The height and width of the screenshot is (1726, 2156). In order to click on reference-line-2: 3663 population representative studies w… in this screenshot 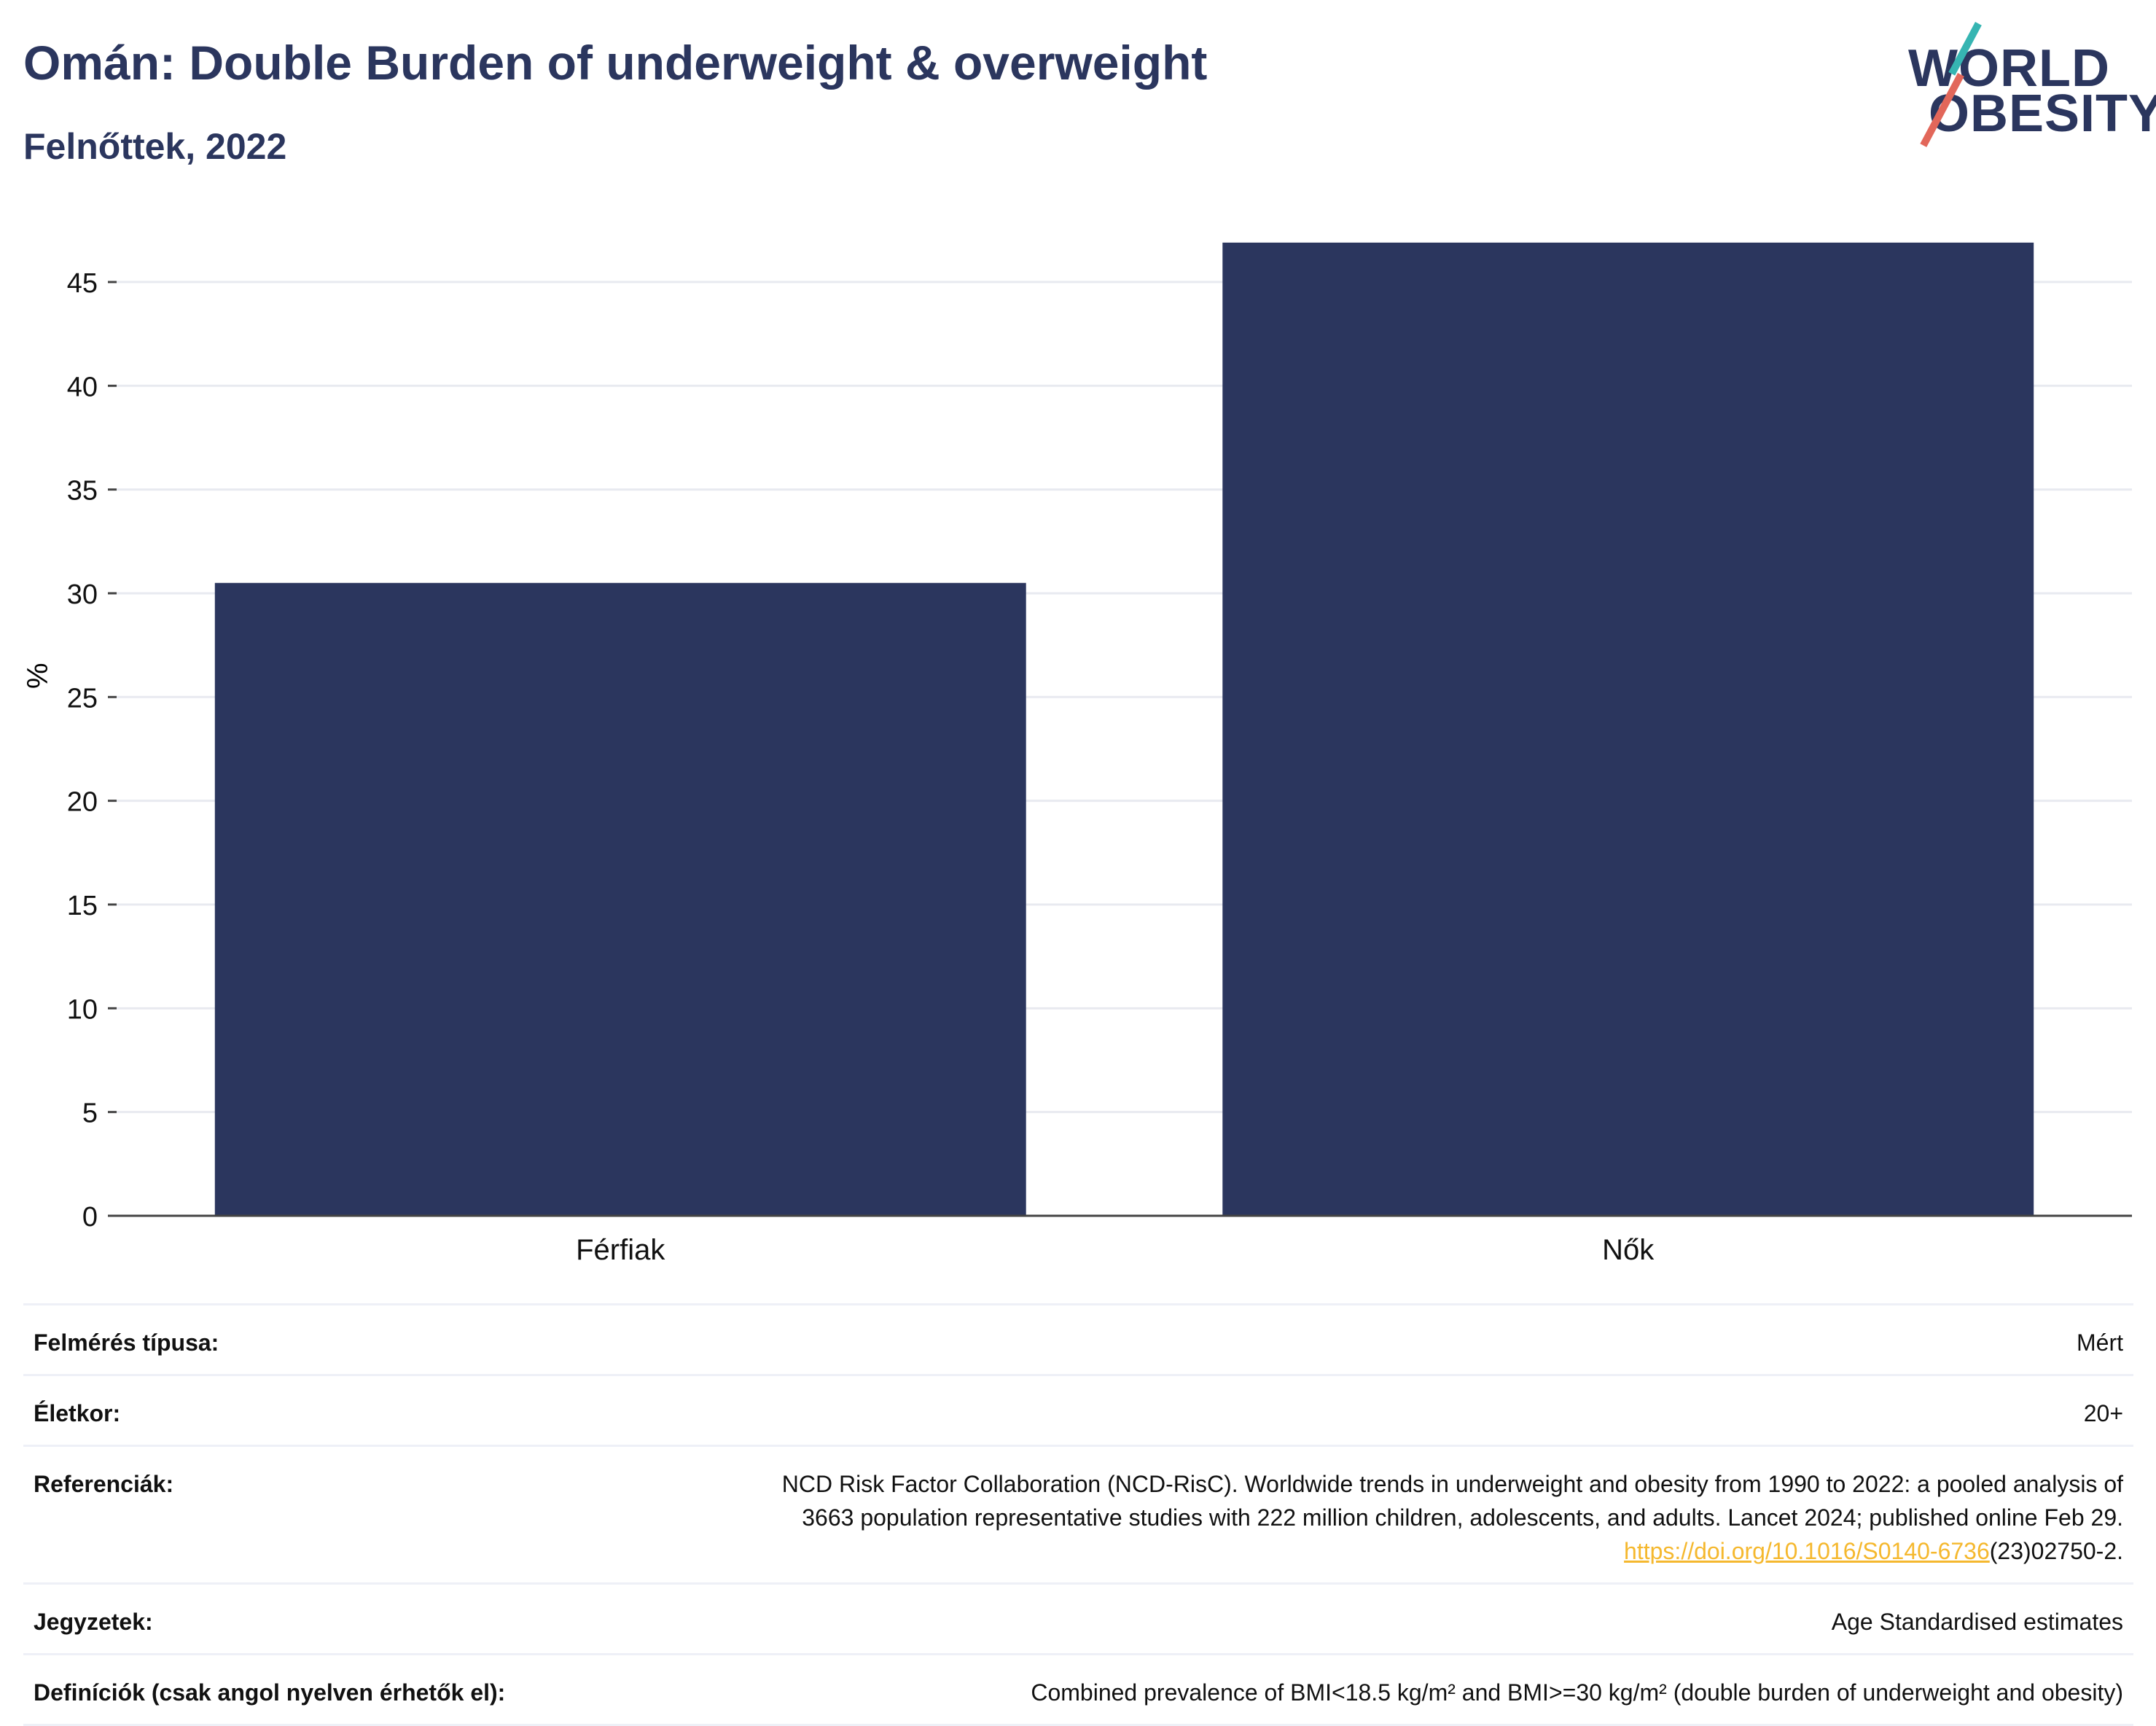, I will do `click(1463, 1517)`.